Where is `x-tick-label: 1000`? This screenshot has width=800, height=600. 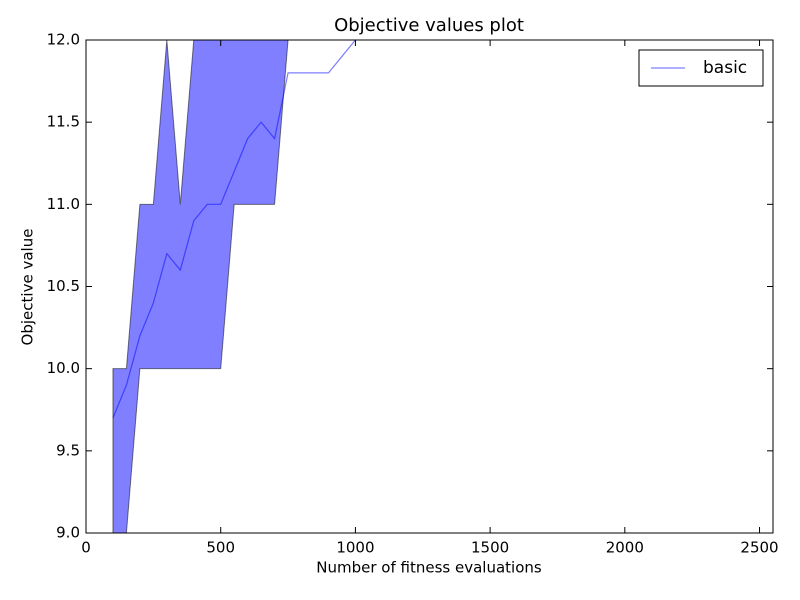 x-tick-label: 1000 is located at coordinates (355, 548).